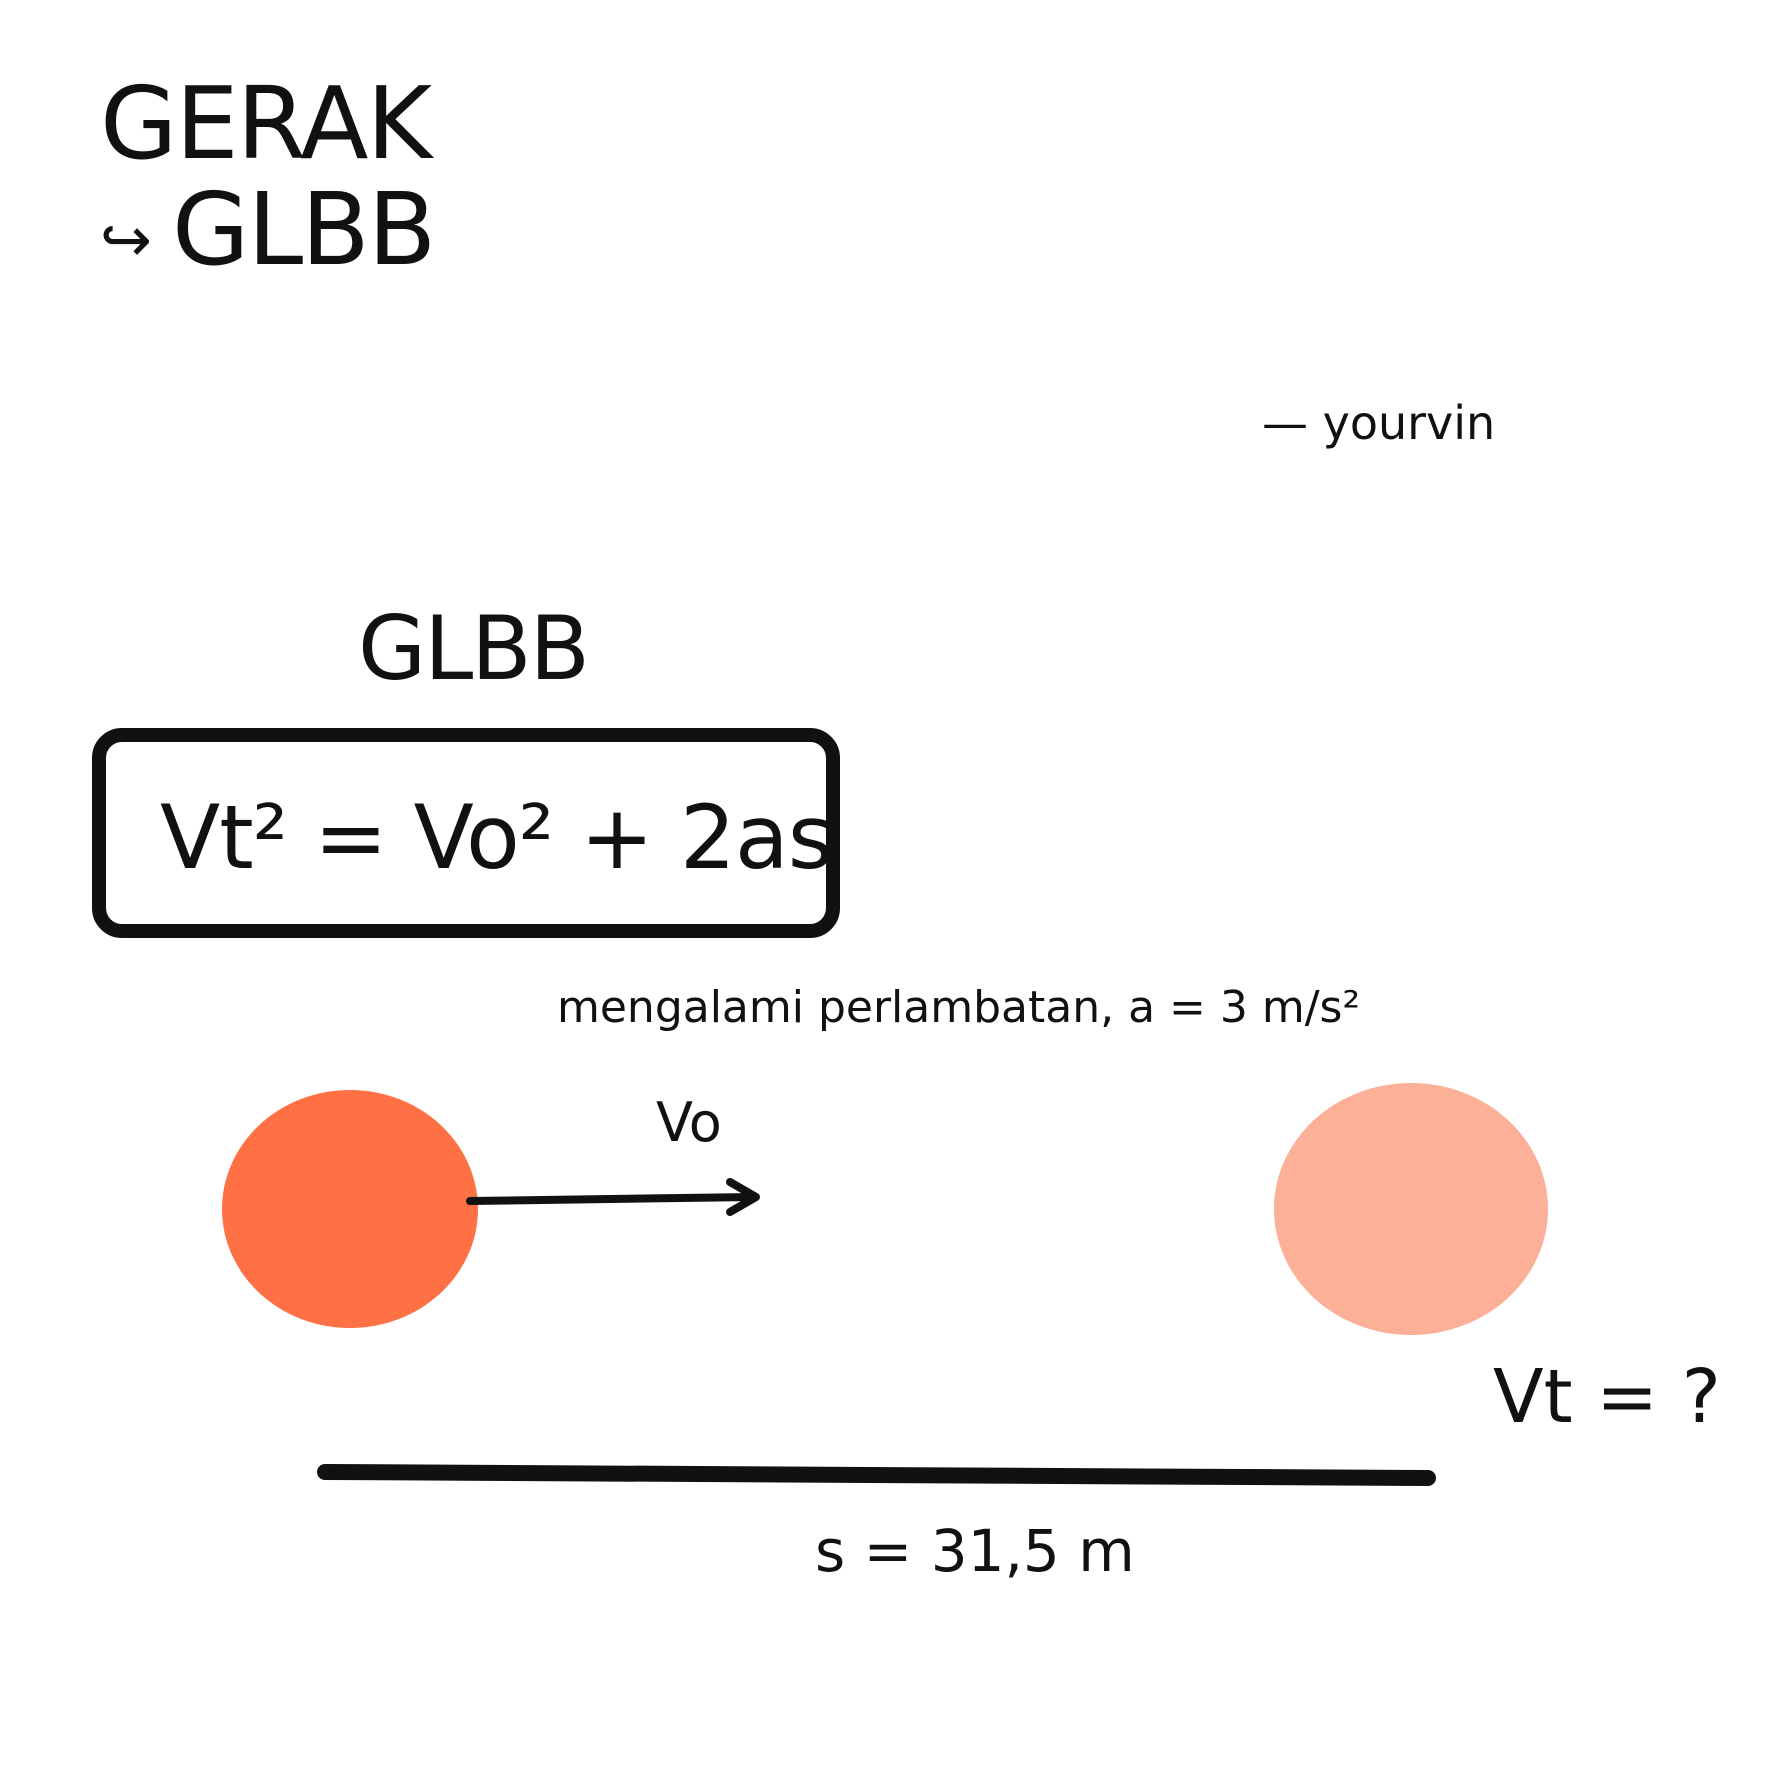 This screenshot has width=1773, height=1773. What do you see at coordinates (613, 1197) in the screenshot?
I see `right-arrow-icon` at bounding box center [613, 1197].